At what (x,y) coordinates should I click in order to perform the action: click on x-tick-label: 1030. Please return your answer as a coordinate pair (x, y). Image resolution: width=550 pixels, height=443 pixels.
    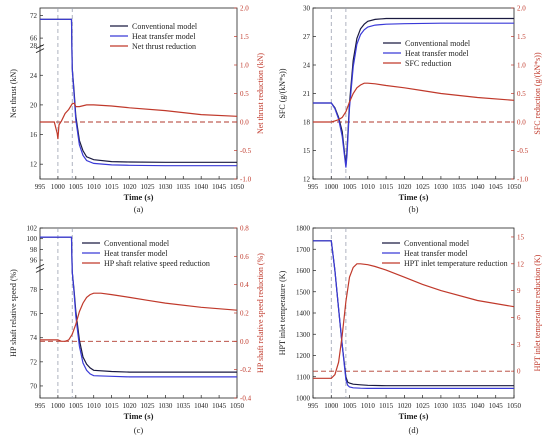
    Looking at the image, I should click on (165, 406).